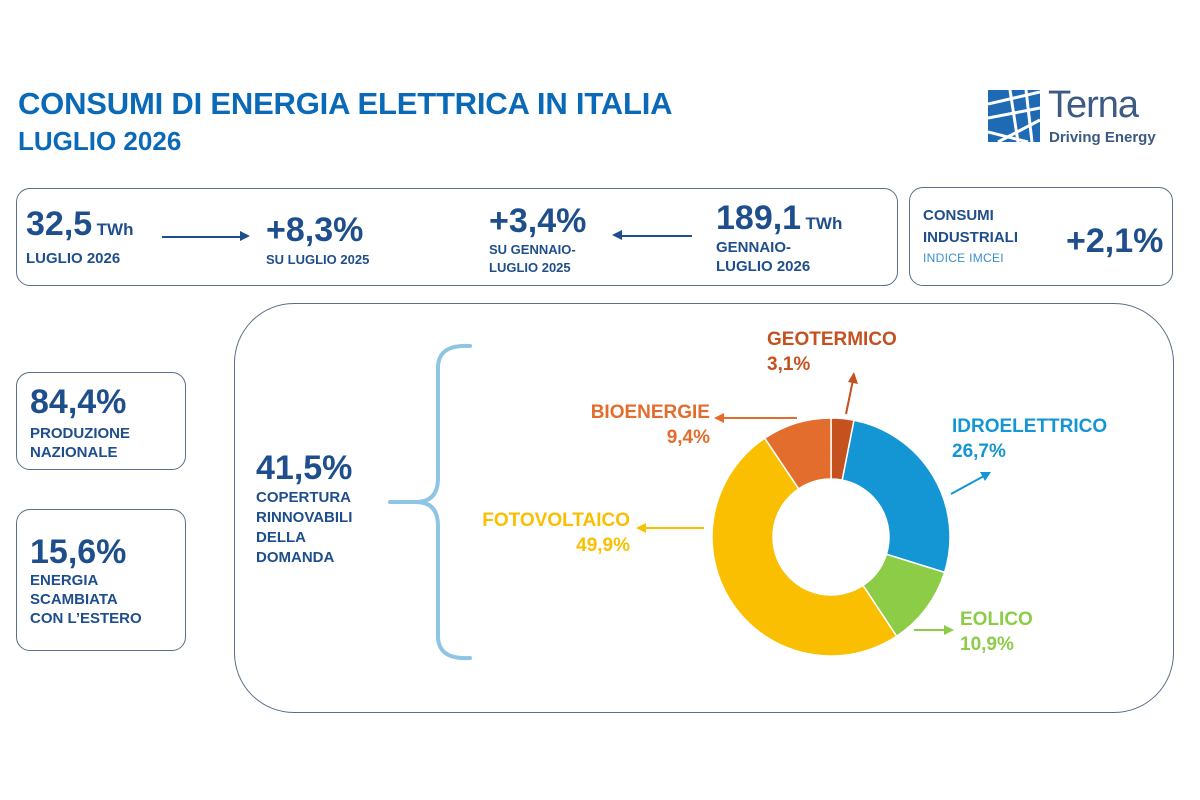 The image size is (1200, 800). I want to click on slice-name: GEOTERMICO, so click(832, 339).